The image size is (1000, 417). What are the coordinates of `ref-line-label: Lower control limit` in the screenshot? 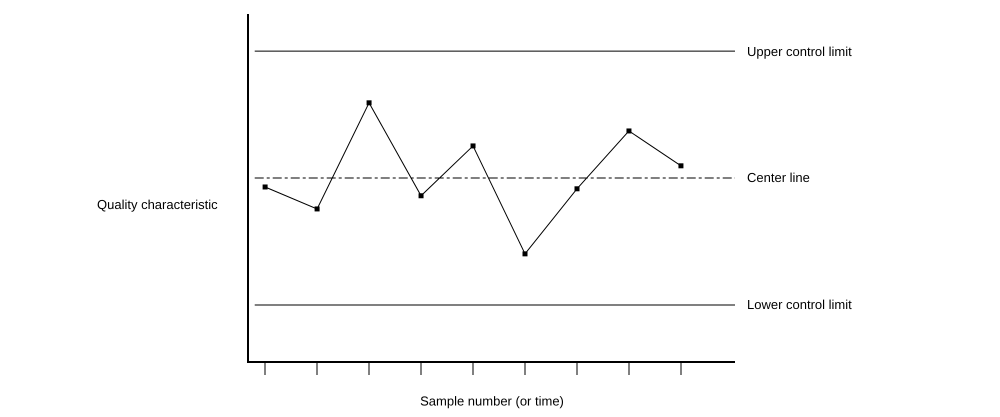 It's located at (799, 304).